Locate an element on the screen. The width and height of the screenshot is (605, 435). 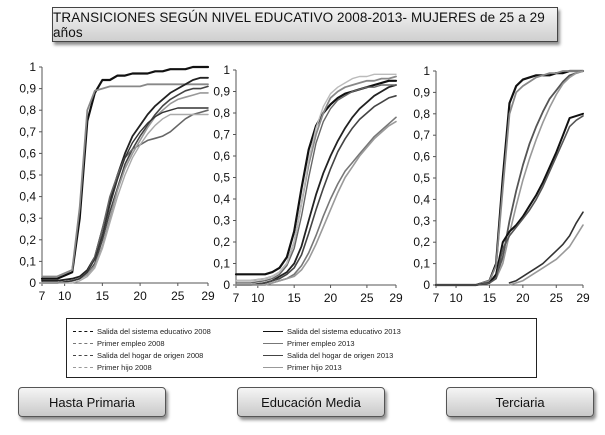
legend-item: Primer empleo 2008 is located at coordinates (119, 343).